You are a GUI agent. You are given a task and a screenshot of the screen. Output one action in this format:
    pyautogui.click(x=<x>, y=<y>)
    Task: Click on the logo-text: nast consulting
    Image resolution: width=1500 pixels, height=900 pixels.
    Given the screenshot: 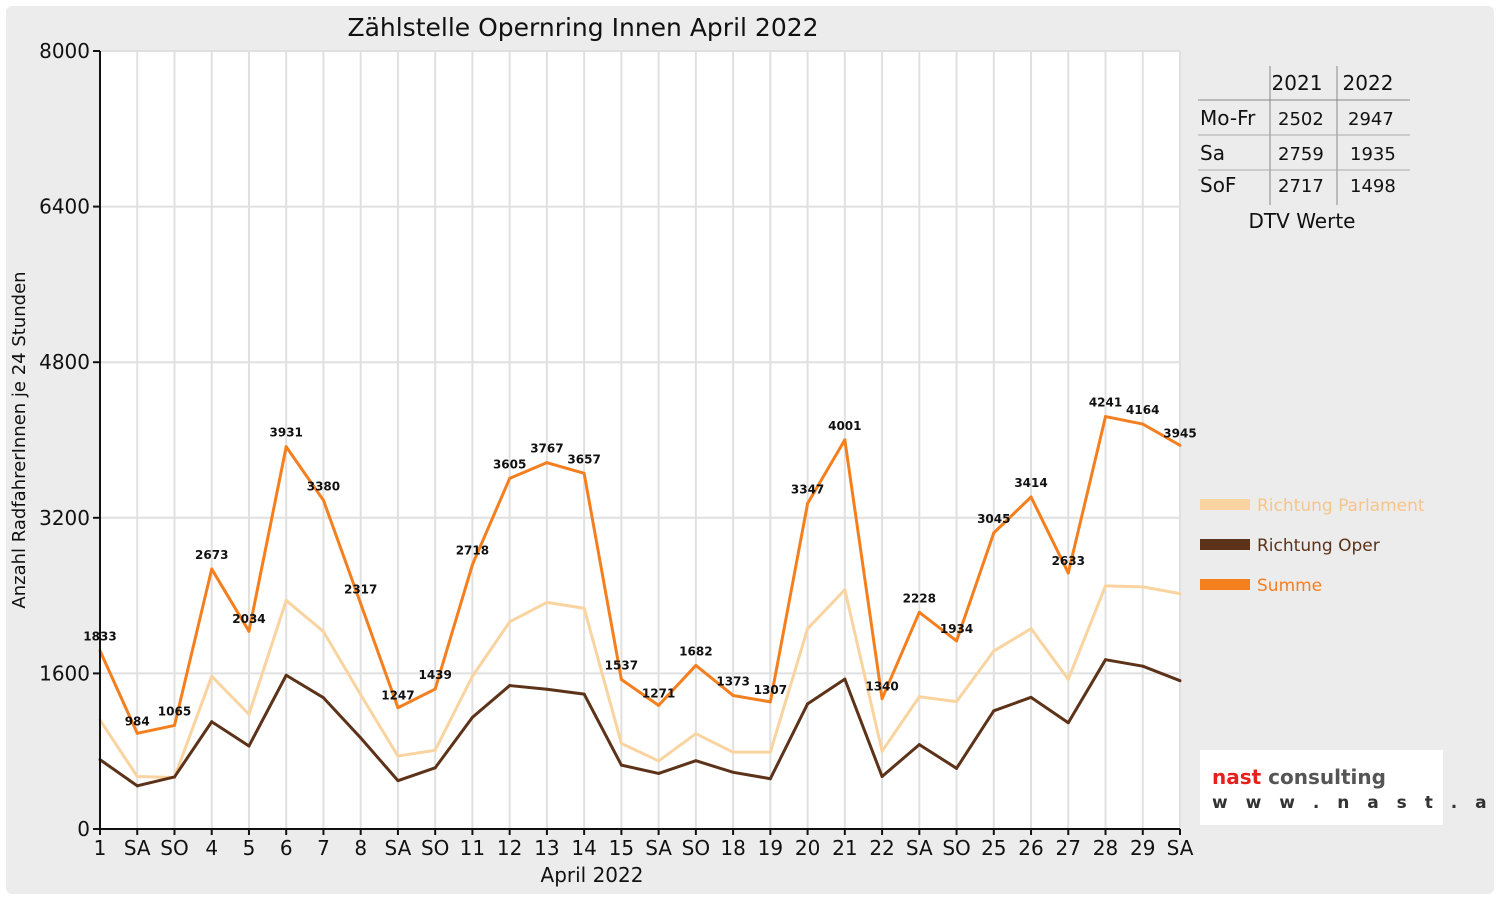 What is the action you would take?
    pyautogui.click(x=1299, y=777)
    